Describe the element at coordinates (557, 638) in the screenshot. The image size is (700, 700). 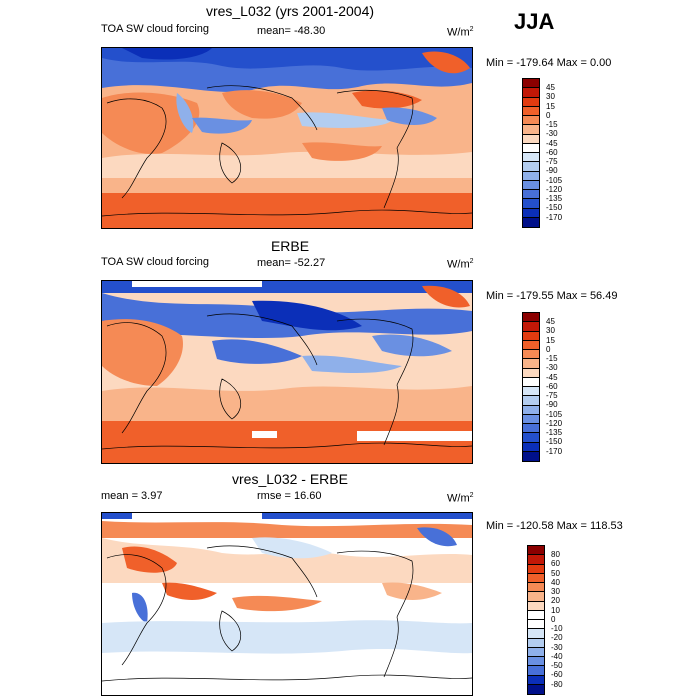
I see `colorbar-label: -20` at that location.